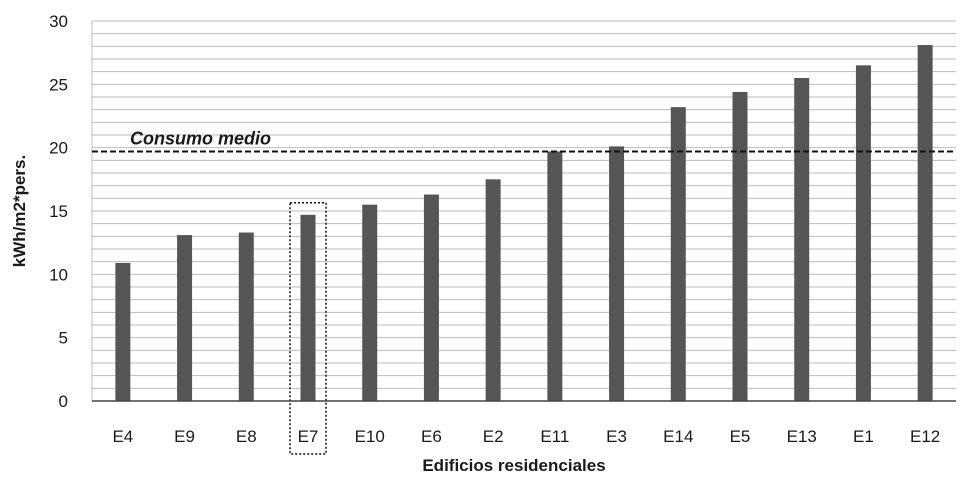 The image size is (966, 479). What do you see at coordinates (493, 436) in the screenshot?
I see `x-tick-label: E2` at bounding box center [493, 436].